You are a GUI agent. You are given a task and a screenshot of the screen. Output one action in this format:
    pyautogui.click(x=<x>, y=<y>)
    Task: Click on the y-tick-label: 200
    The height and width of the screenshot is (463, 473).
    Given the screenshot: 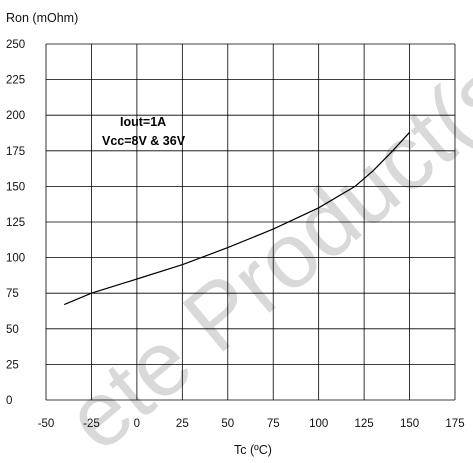 What is the action you would take?
    pyautogui.click(x=15, y=116)
    